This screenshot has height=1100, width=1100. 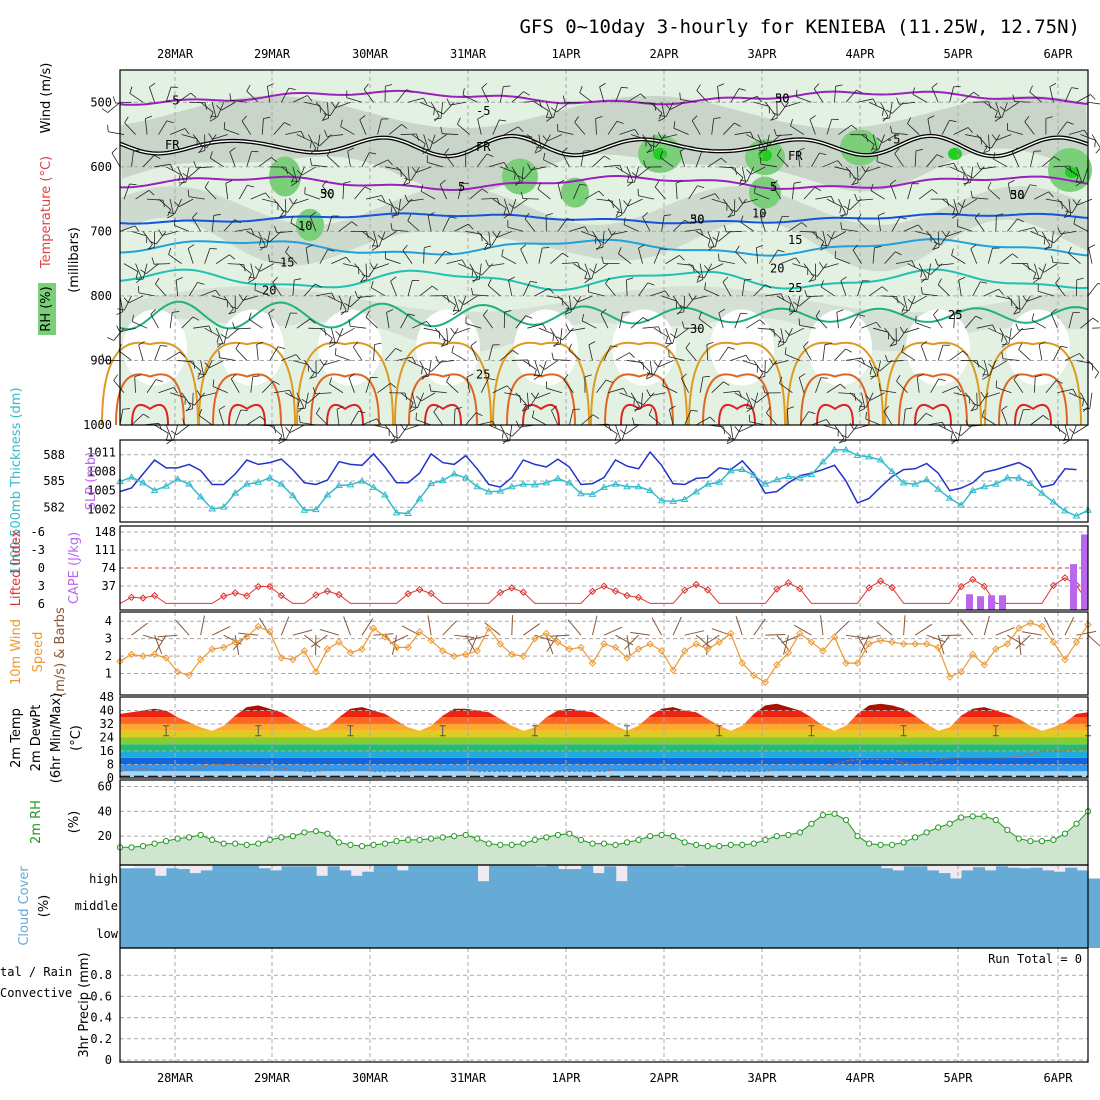 I want to click on thickness-tick: 582, so click(x=54, y=507).